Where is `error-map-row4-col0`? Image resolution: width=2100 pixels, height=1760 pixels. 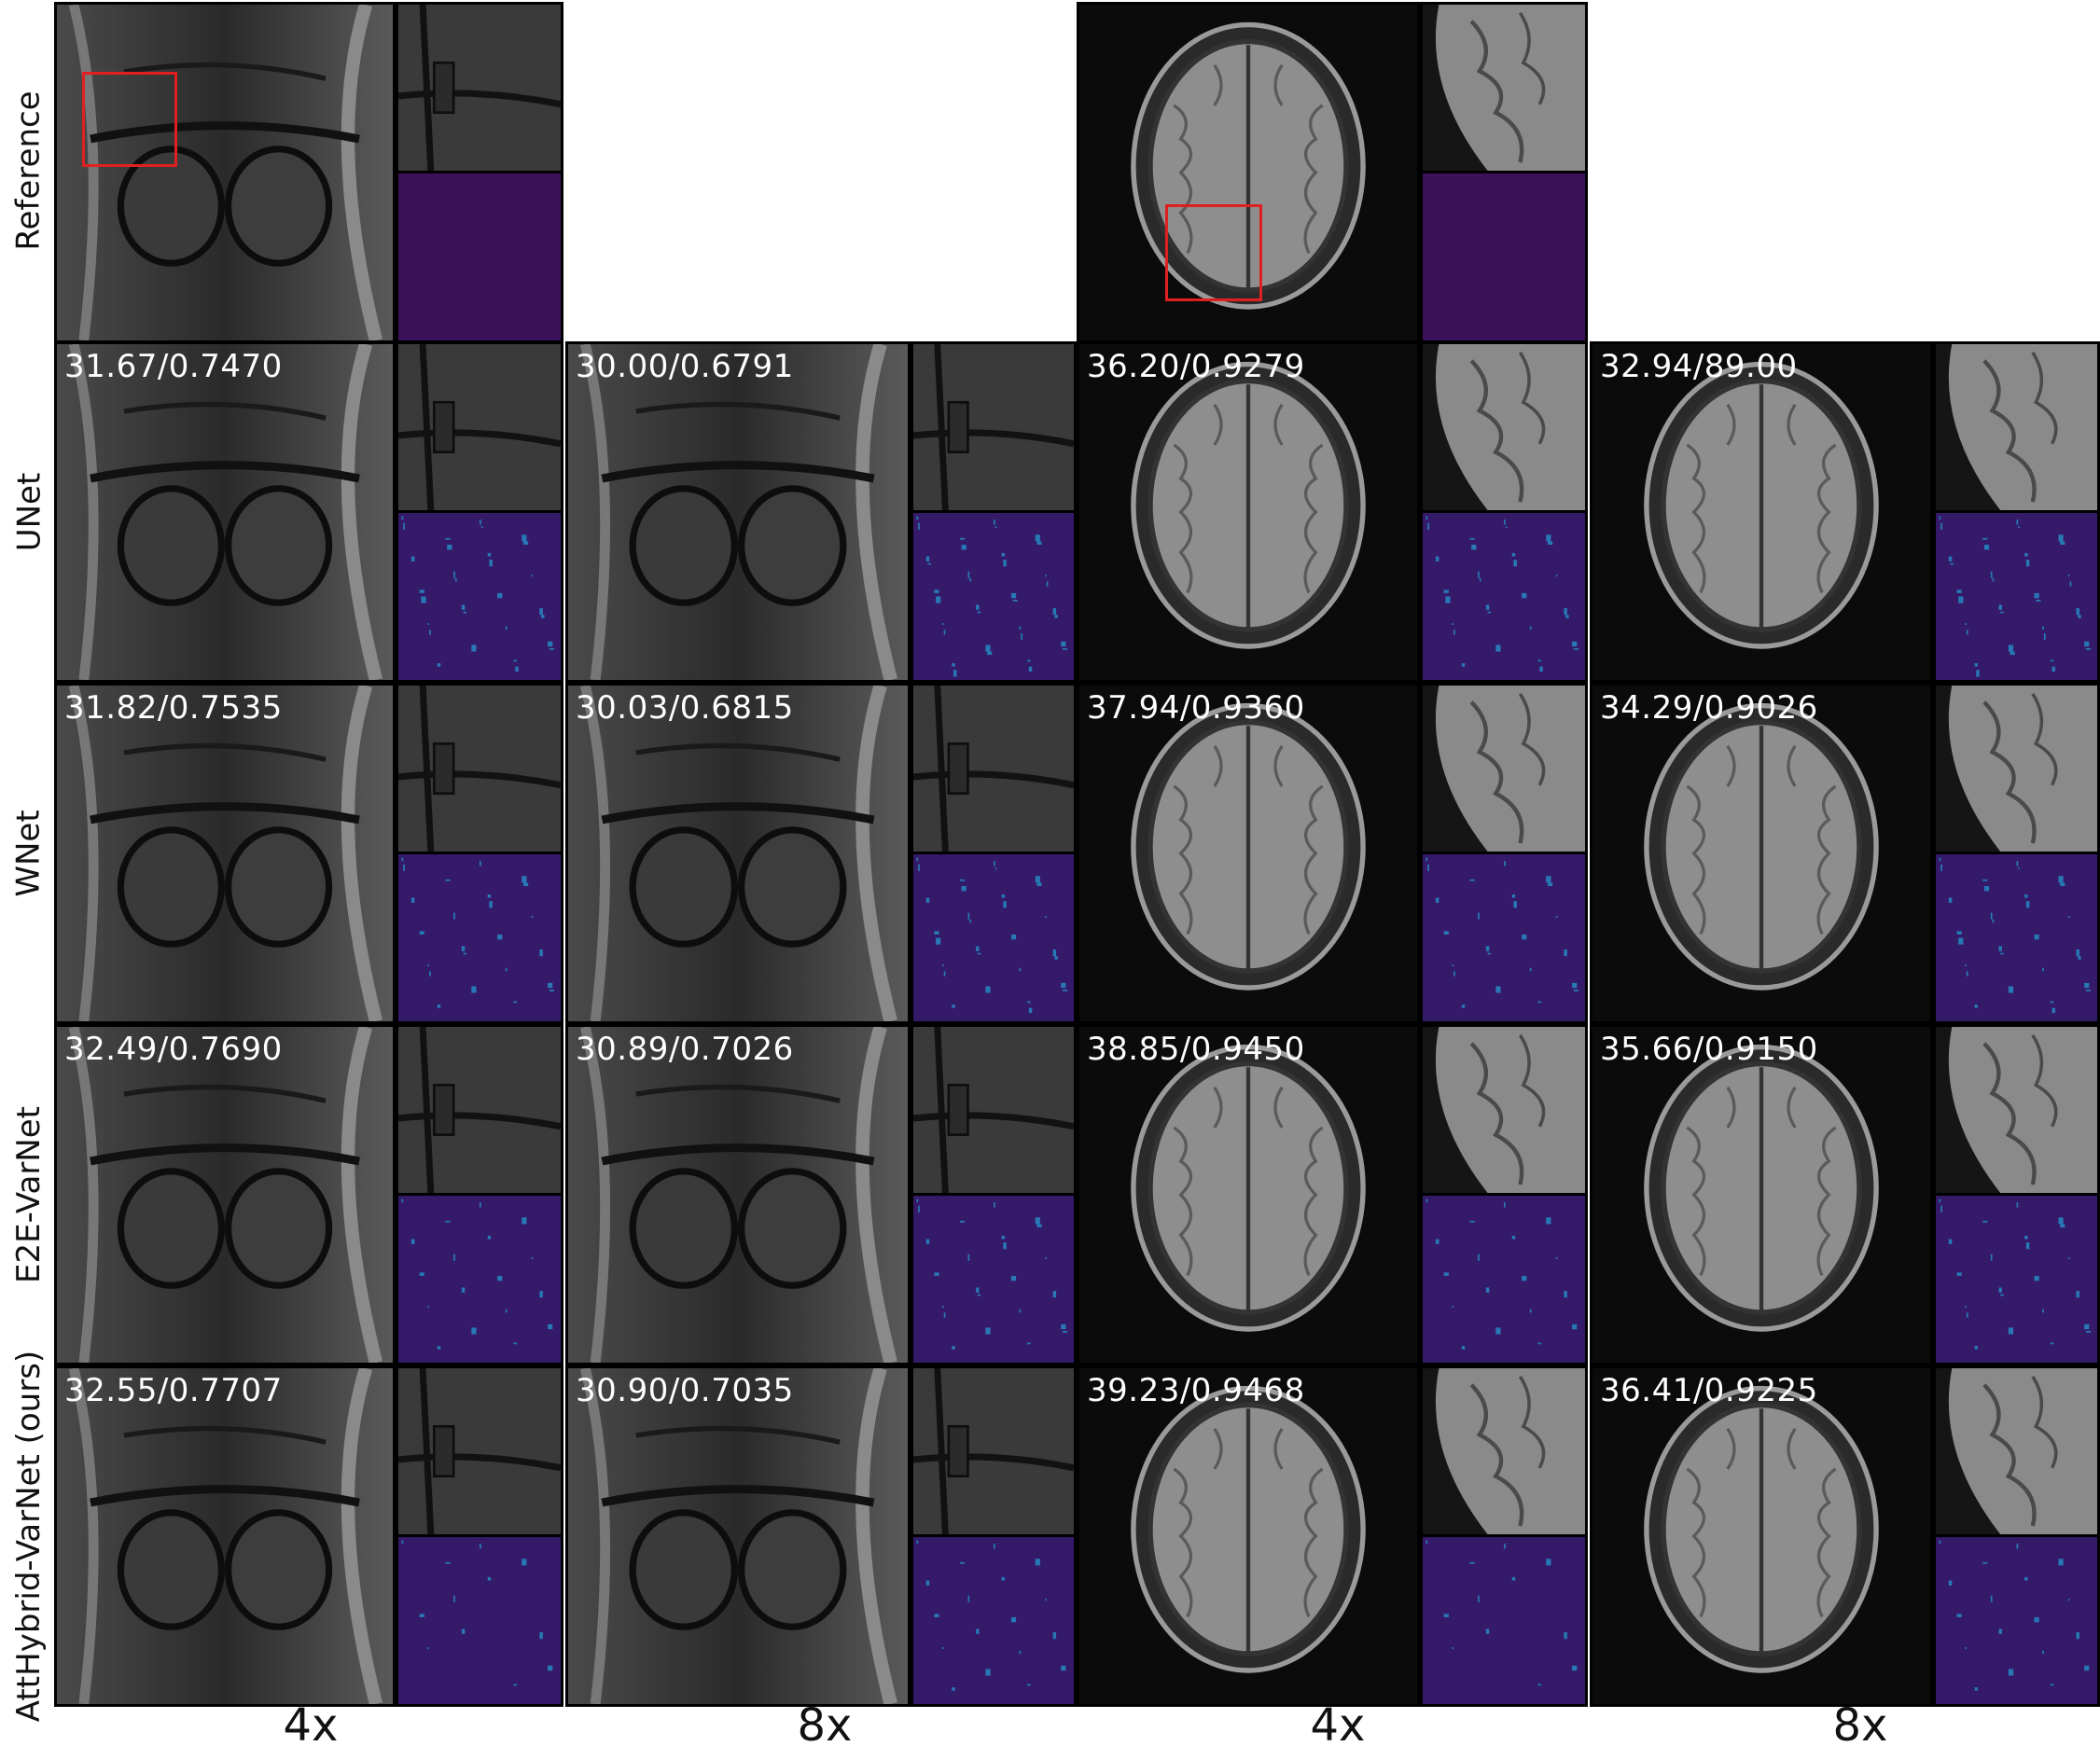 error-map-row4-col0 is located at coordinates (479, 1620).